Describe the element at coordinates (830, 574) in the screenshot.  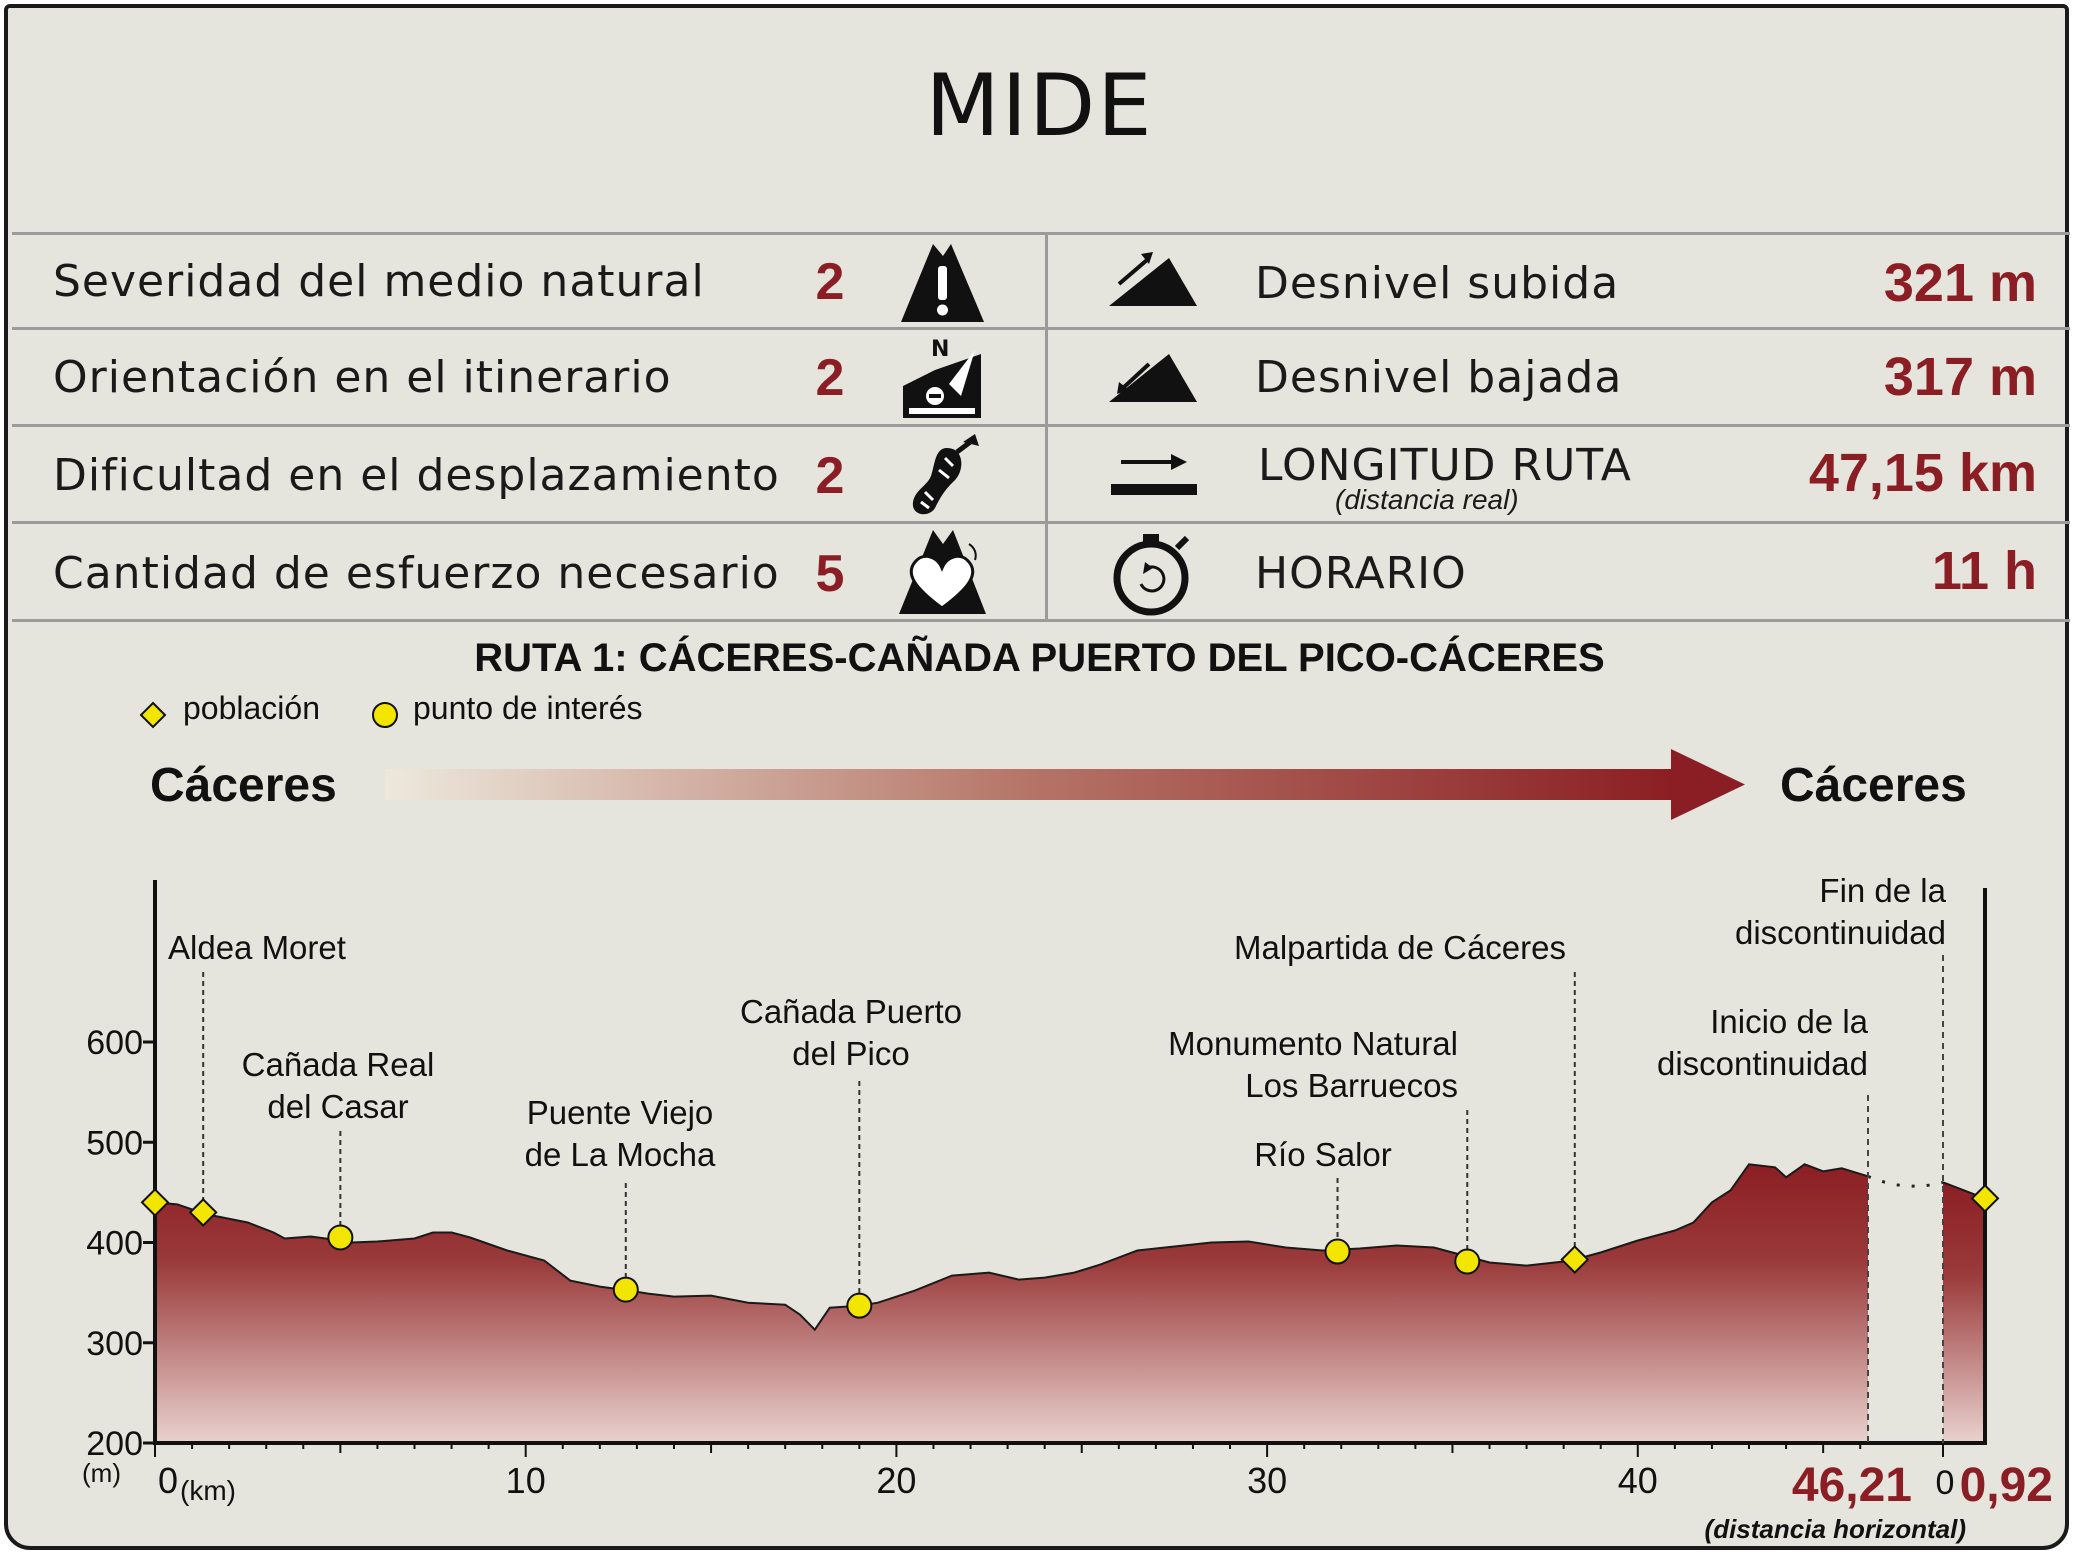
I see `mide-score-effort: 5` at that location.